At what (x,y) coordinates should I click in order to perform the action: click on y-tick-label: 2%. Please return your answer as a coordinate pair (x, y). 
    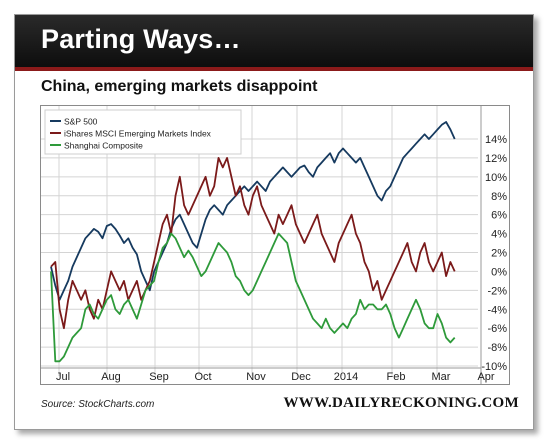
    Looking at the image, I should click on (499, 254).